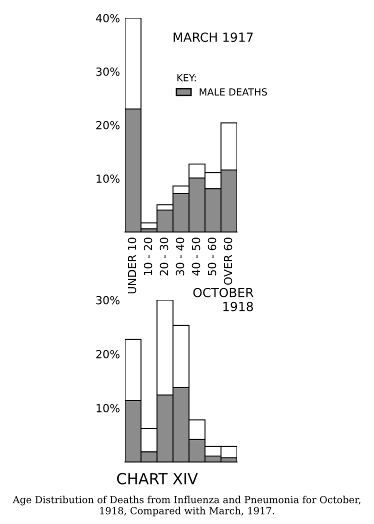 This screenshot has width=374, height=524. Describe the element at coordinates (213, 37) in the screenshot. I see `text: MARCH 1917` at that location.